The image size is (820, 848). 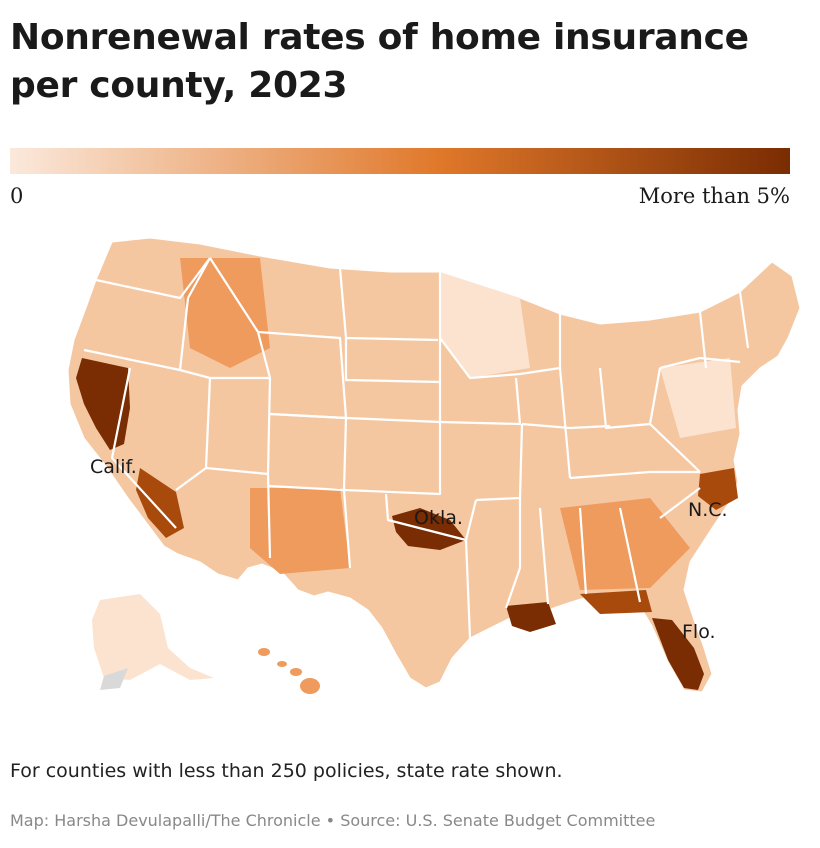 What do you see at coordinates (625, 544) in the screenshot?
I see `mid-shade-southeast` at bounding box center [625, 544].